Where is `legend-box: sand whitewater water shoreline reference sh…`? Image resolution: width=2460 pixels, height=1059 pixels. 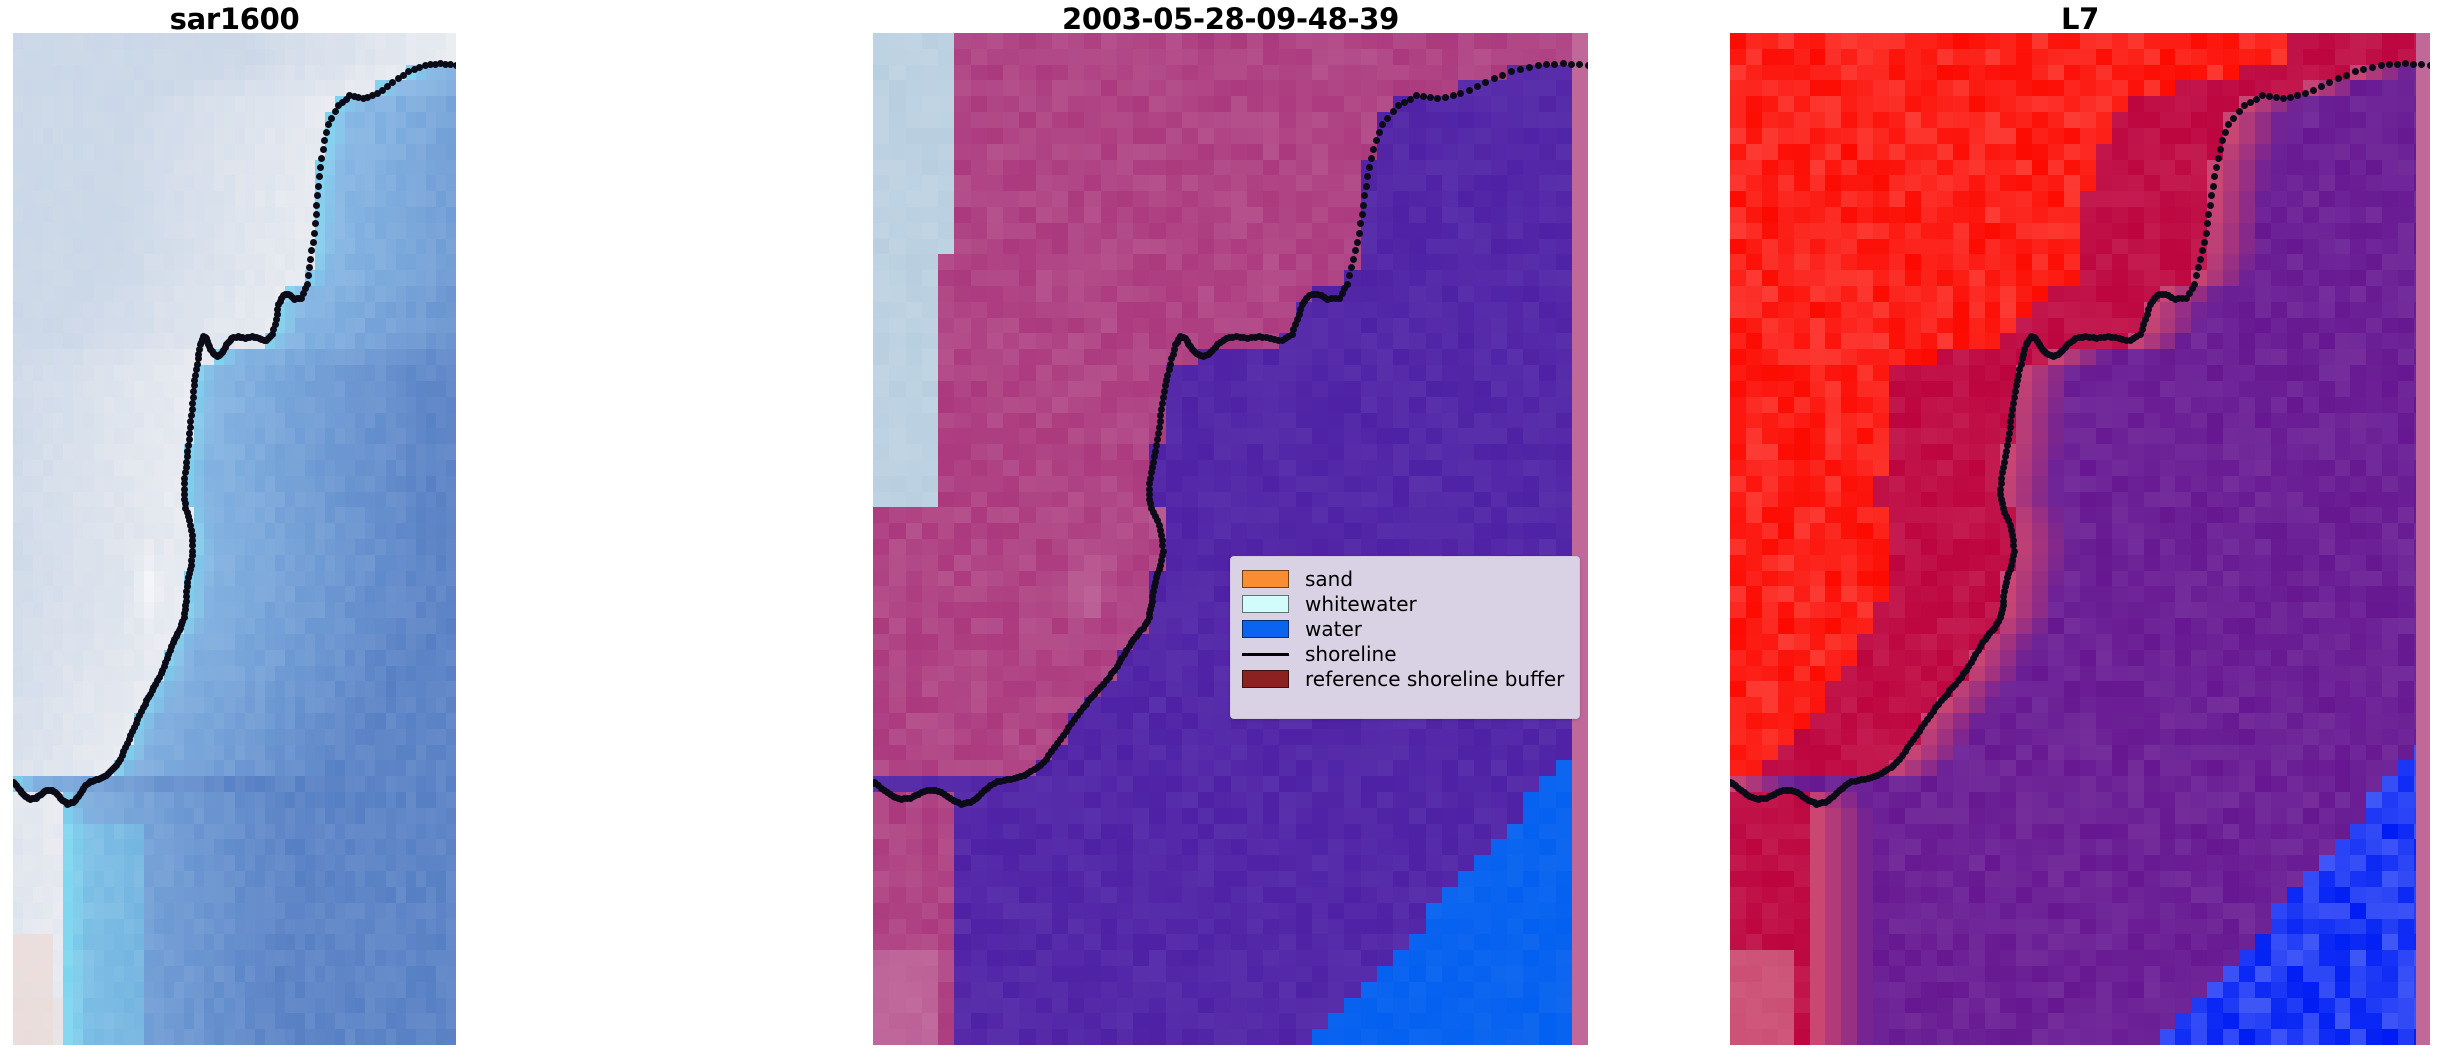
legend-box: sand whitewater water shoreline reference sh… is located at coordinates (1405, 637).